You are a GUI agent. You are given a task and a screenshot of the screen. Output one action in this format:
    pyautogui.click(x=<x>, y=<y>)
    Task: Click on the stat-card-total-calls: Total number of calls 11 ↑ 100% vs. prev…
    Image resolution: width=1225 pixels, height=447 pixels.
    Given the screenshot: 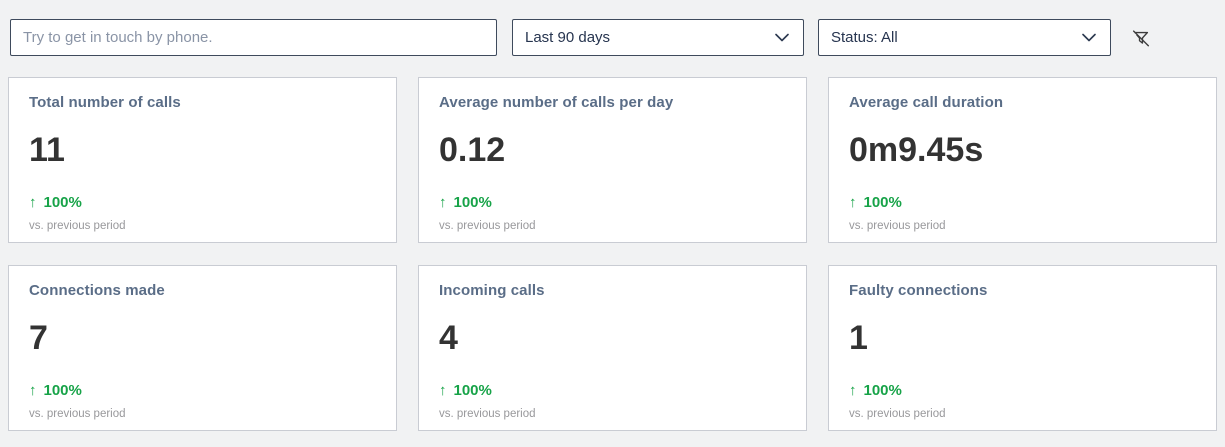 What is the action you would take?
    pyautogui.click(x=202, y=160)
    